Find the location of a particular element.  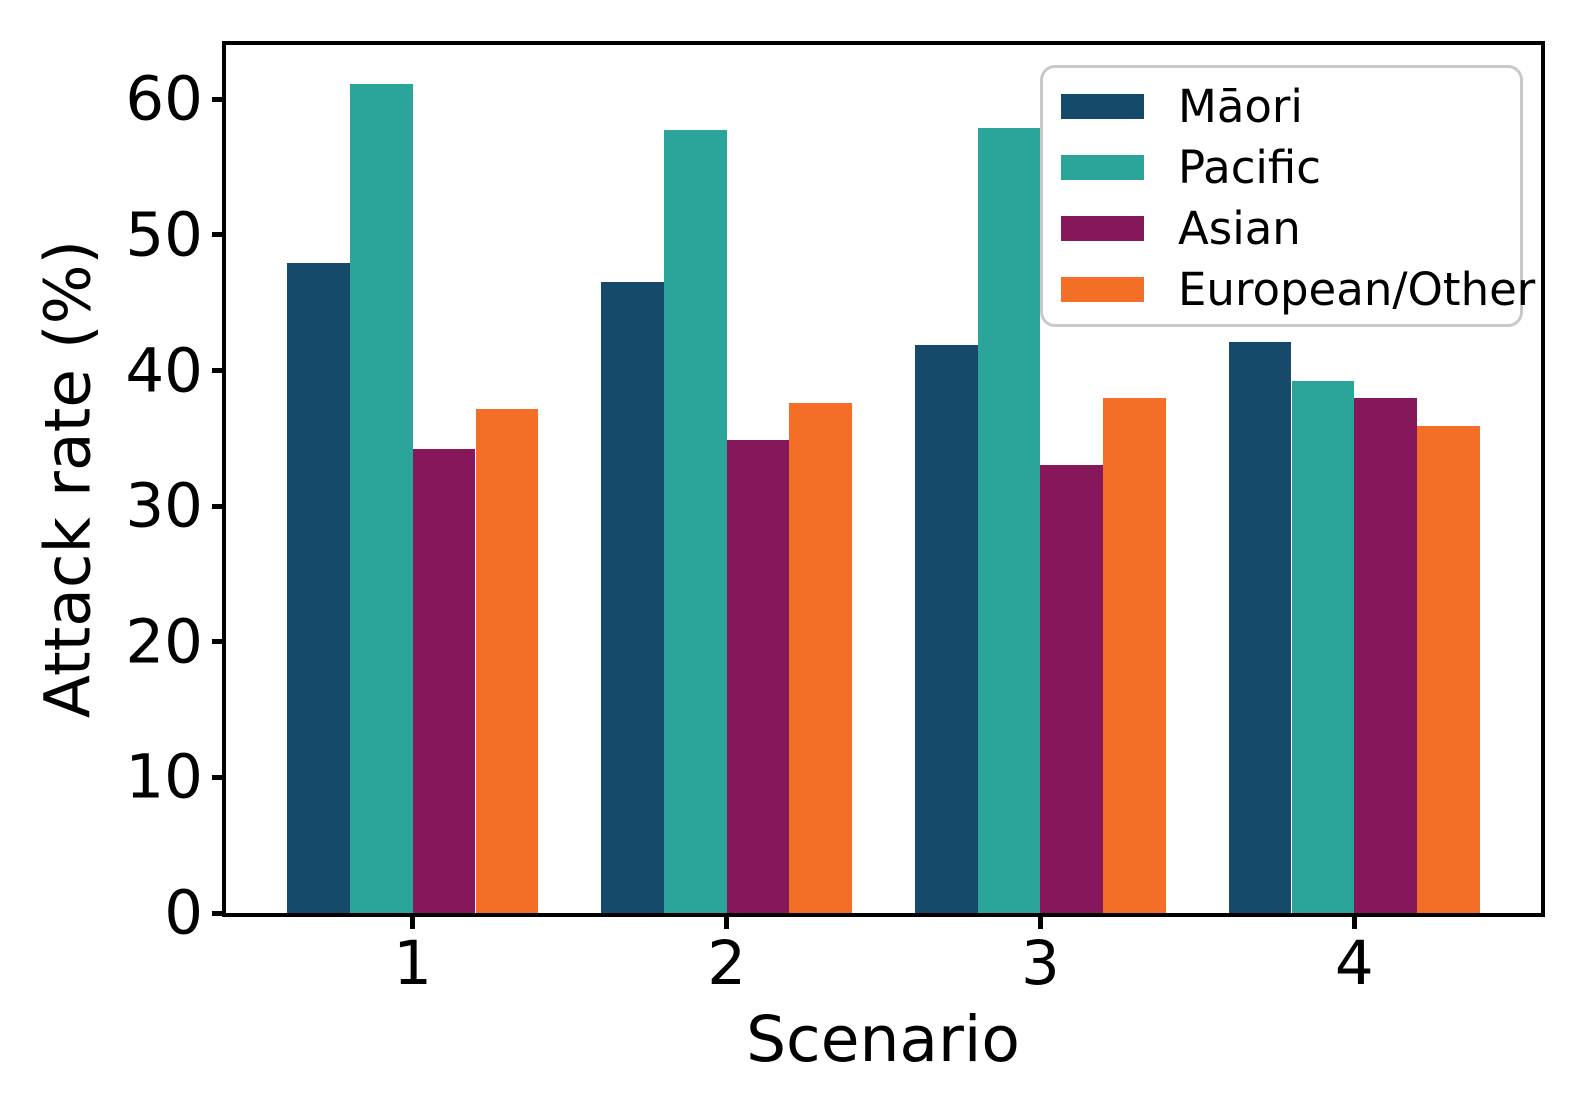

legend-label: Māori is located at coordinates (1240, 106).